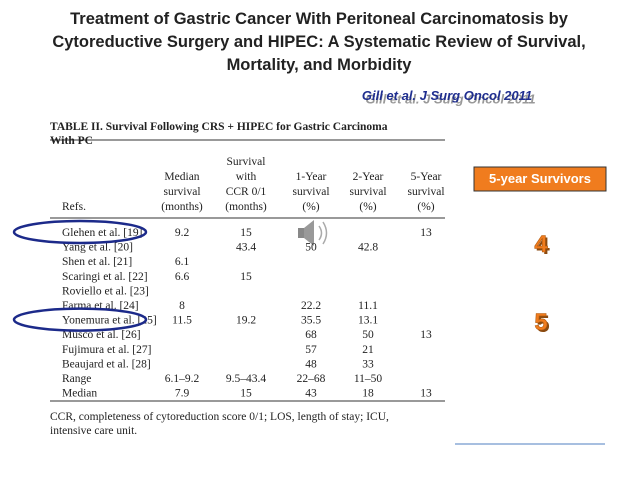 The width and height of the screenshot is (638, 479). What do you see at coordinates (311, 177) in the screenshot?
I see `column-header: 1-Year` at bounding box center [311, 177].